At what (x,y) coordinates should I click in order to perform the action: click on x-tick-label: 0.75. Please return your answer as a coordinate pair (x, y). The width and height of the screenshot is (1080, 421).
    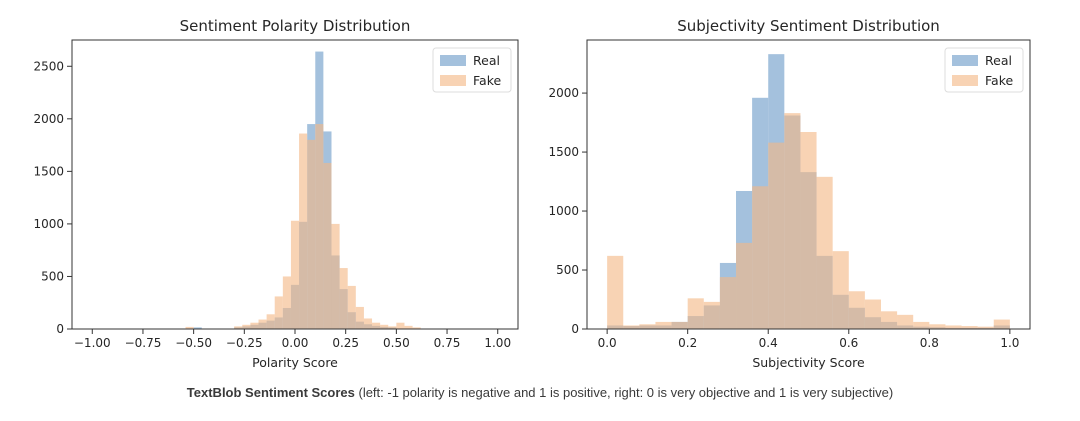
    Looking at the image, I should click on (447, 343).